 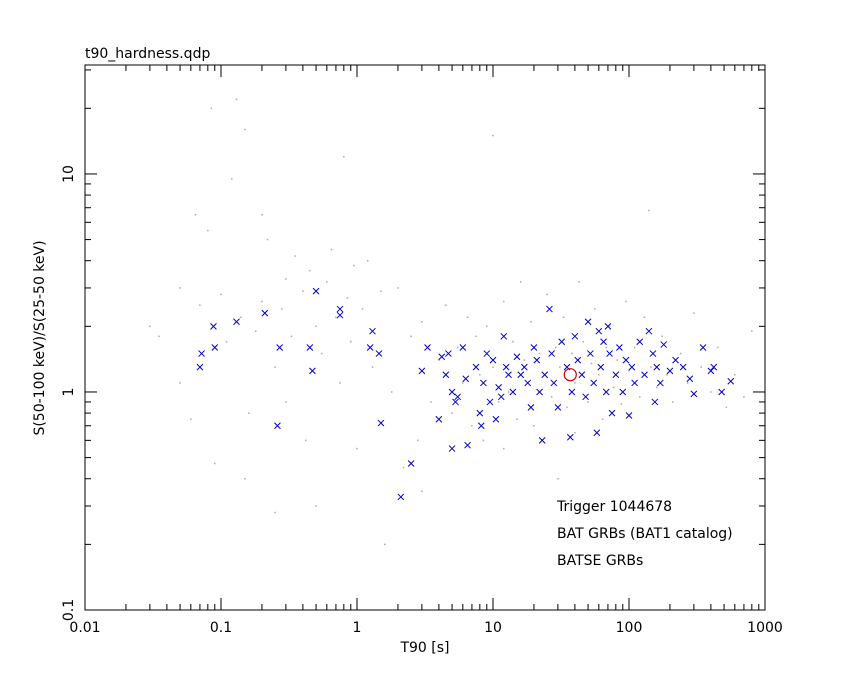 What do you see at coordinates (600, 561) in the screenshot?
I see `legend-entry: BATSE GRBs` at bounding box center [600, 561].